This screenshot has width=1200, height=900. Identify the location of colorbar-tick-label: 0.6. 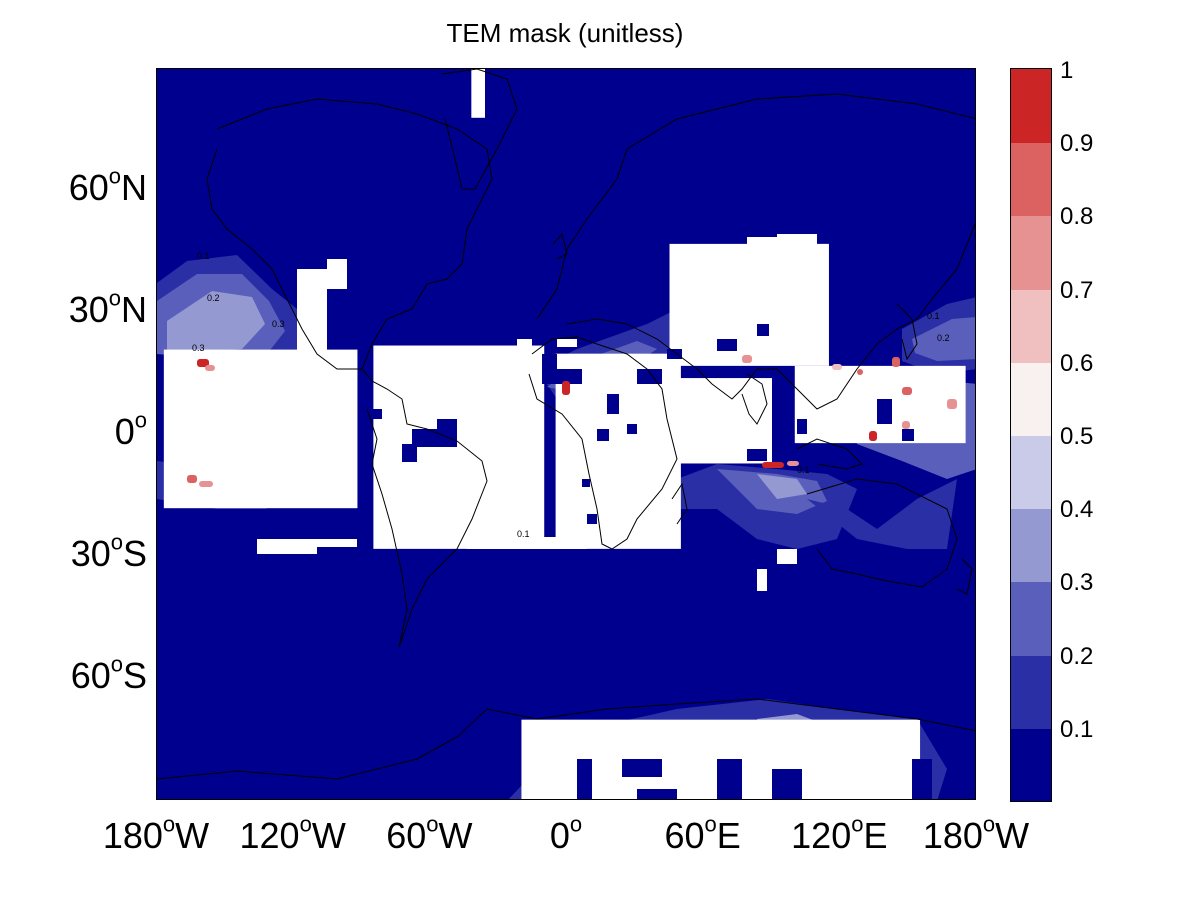
(1077, 363).